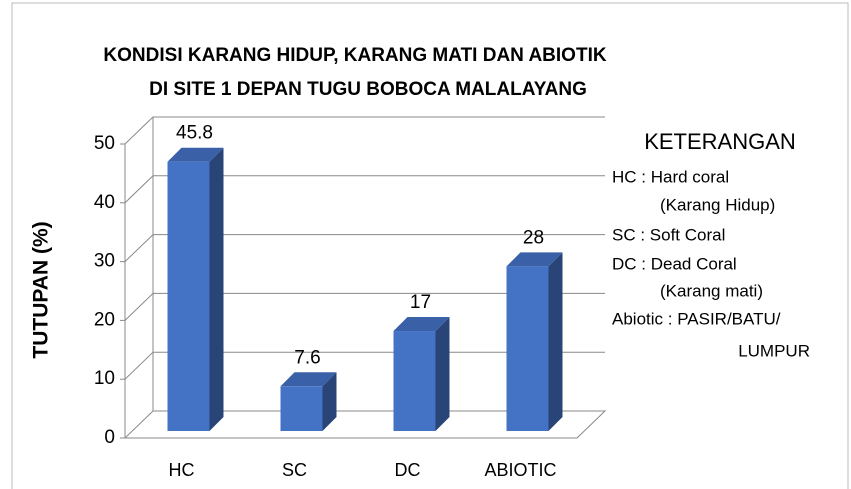  What do you see at coordinates (104, 143) in the screenshot?
I see `y-tick-label: 50` at bounding box center [104, 143].